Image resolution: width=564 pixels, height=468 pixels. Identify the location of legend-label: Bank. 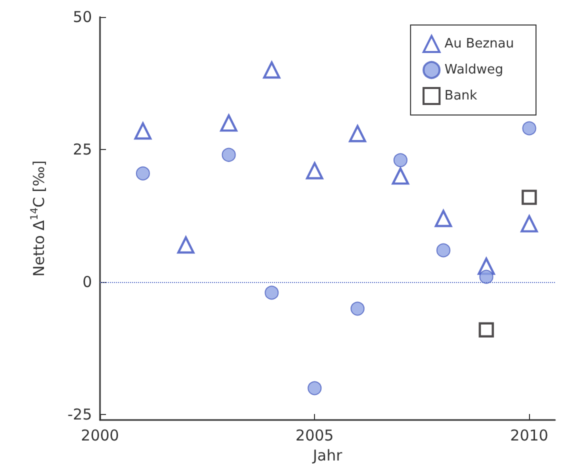
(461, 96).